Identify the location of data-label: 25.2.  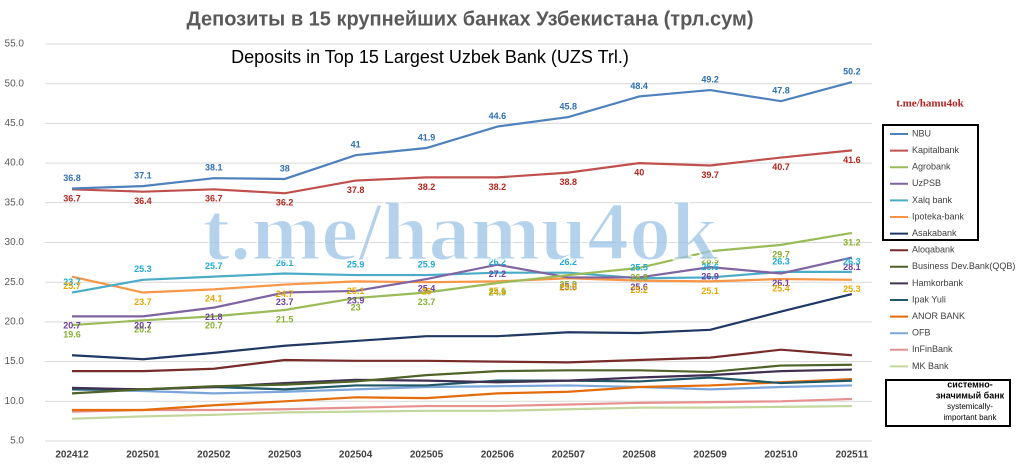
(639, 290).